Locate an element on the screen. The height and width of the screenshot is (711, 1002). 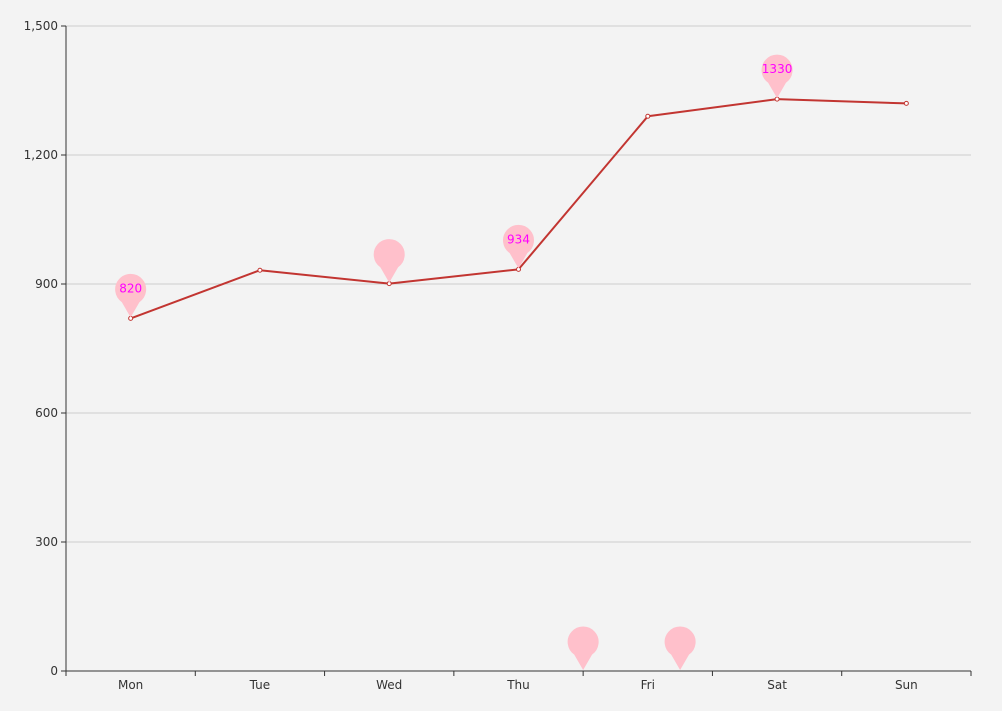
y-tick-label: 0 is located at coordinates (54, 671).